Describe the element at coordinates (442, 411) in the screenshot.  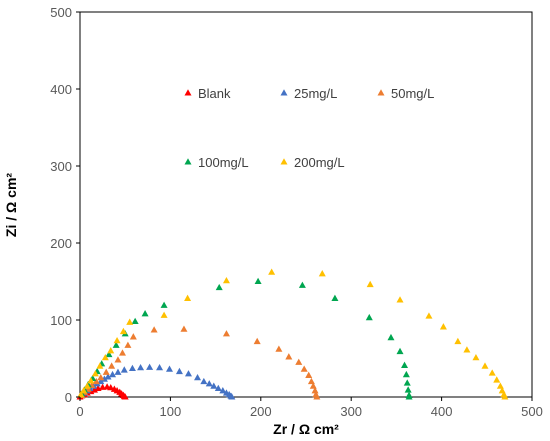
I see `x-tick-label: 400` at that location.